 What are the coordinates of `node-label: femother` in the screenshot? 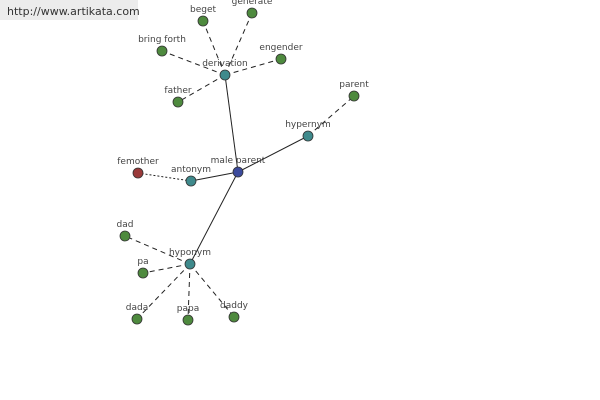 It's located at (138, 162).